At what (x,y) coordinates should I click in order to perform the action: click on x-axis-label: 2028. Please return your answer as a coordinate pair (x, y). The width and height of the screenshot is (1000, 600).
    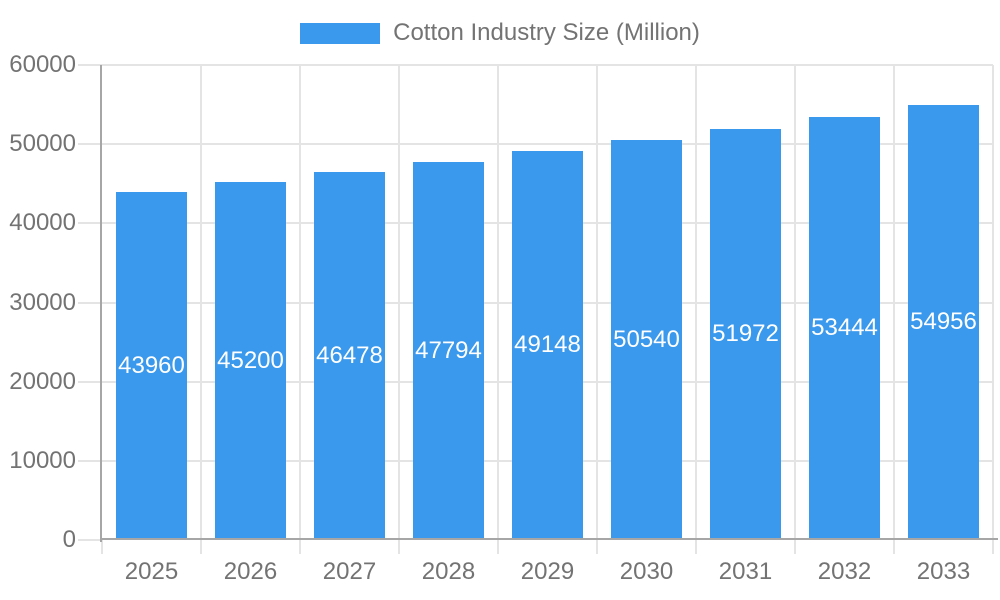
    Looking at the image, I should click on (448, 571).